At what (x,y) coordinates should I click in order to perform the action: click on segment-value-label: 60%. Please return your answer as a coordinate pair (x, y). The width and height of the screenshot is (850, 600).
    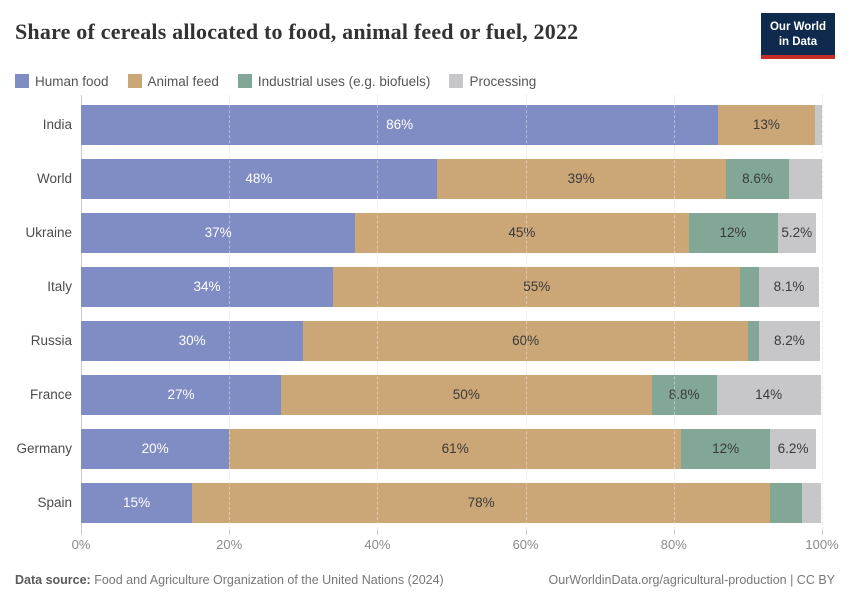
    Looking at the image, I should click on (526, 341).